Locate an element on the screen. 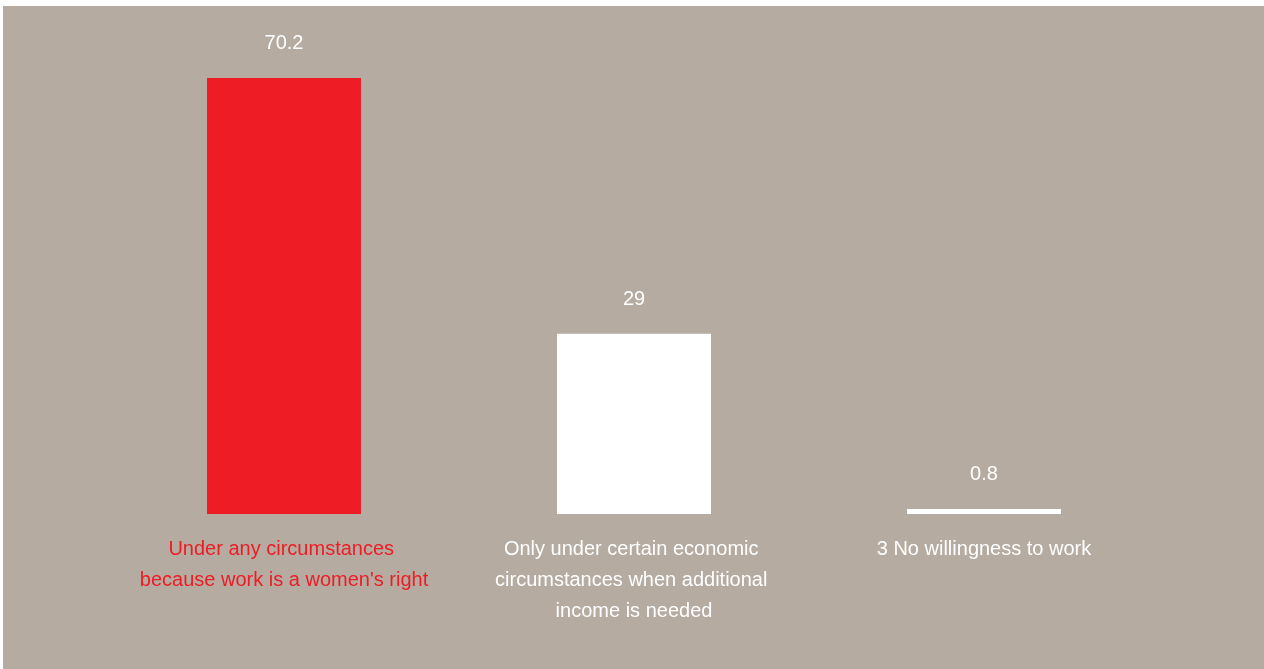 This screenshot has width=1264, height=669. data-label: 70.2 is located at coordinates (284, 41).